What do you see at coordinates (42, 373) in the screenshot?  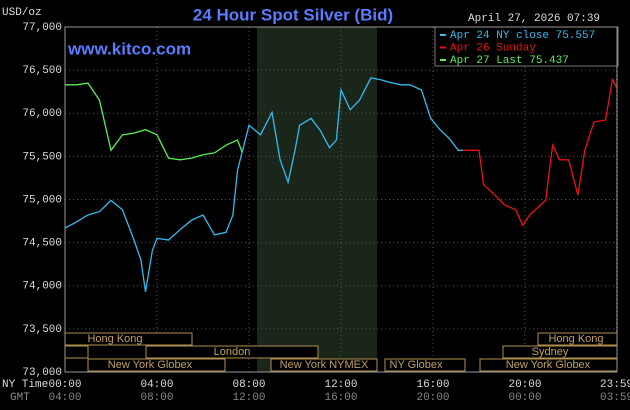 I see `y-tick-label: 73,000` at bounding box center [42, 373].